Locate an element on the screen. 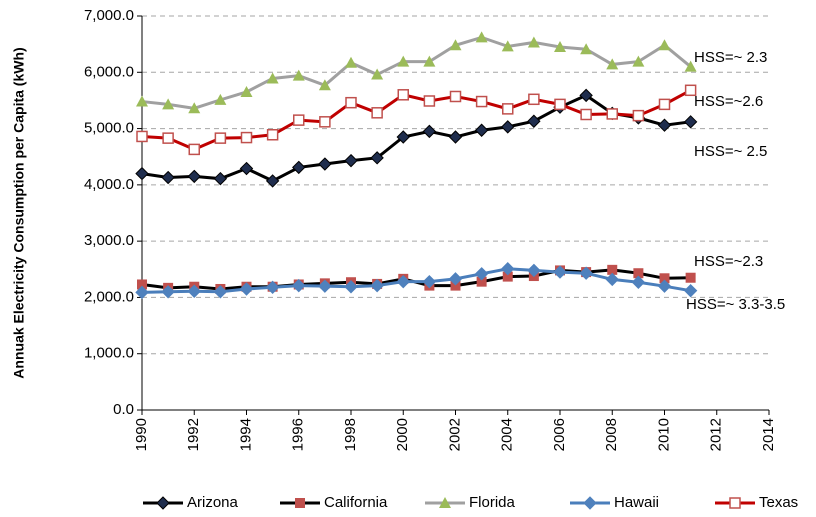 Image resolution: width=816 pixels, height=517 pixels. annotation: HSS=~ 2.5 is located at coordinates (730, 151).